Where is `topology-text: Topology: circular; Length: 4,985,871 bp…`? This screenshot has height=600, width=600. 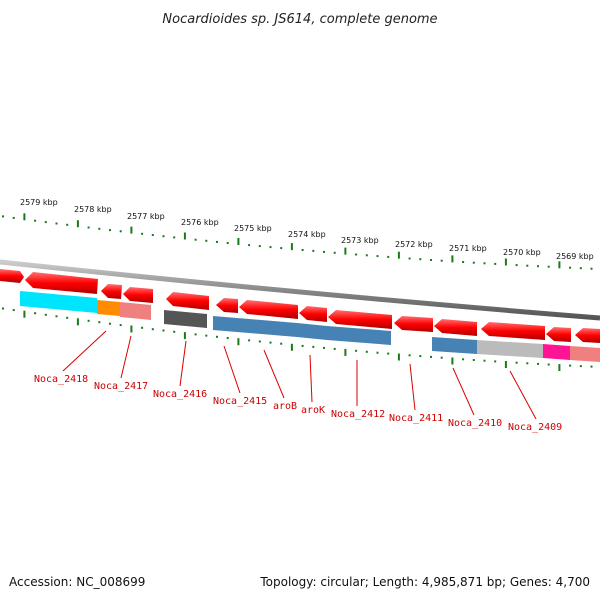 topology-text: Topology: circular; Length: 4,985,871 bp… is located at coordinates (424, 582).